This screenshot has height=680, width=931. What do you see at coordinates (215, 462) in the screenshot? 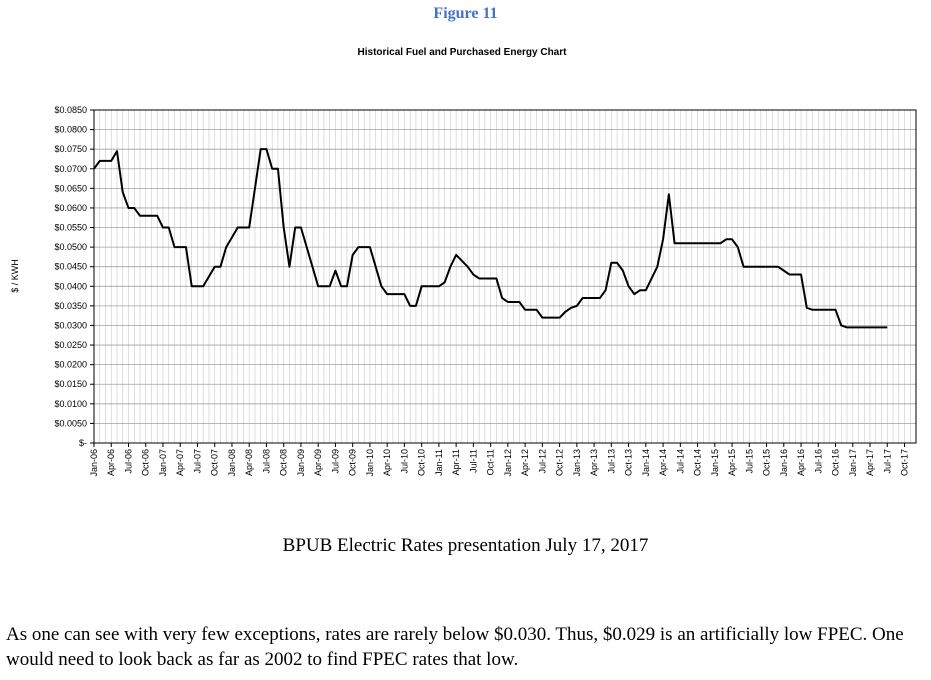
I see `x-tick-label: Oct-07` at bounding box center [215, 462].